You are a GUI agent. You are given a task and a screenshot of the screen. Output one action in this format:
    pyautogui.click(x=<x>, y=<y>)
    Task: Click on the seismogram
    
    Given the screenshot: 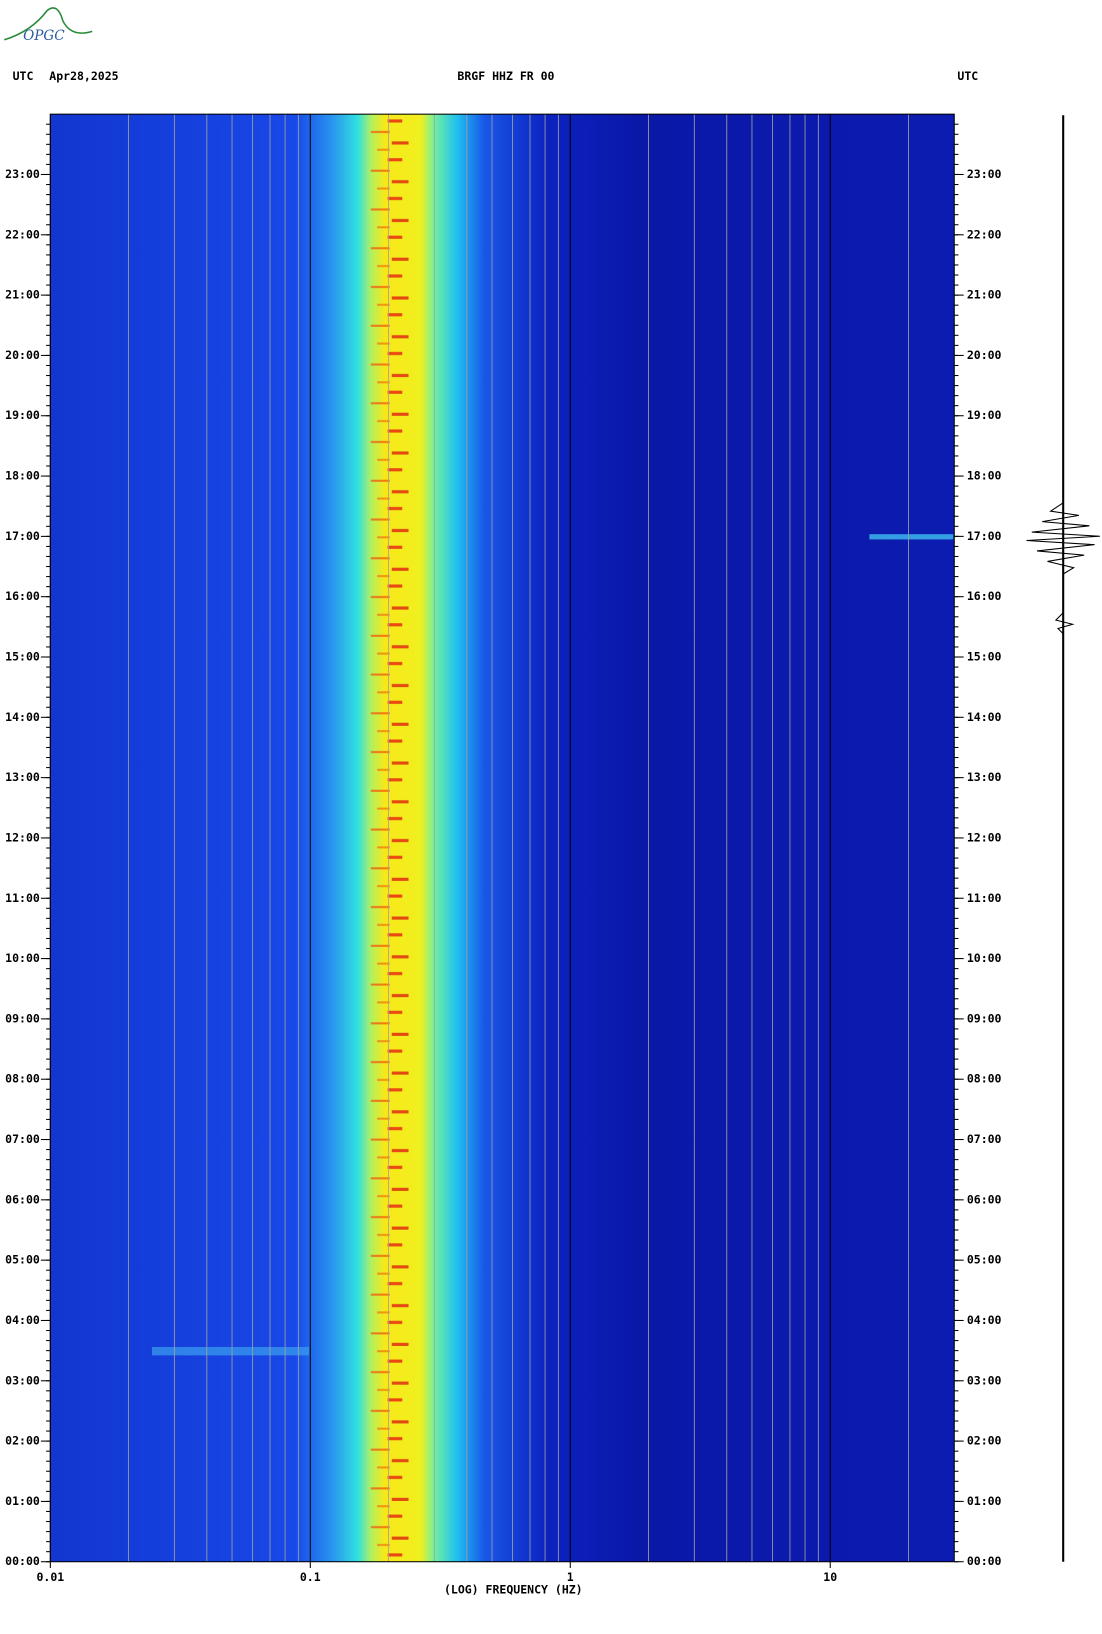 What is the action you would take?
    pyautogui.click(x=1063, y=838)
    